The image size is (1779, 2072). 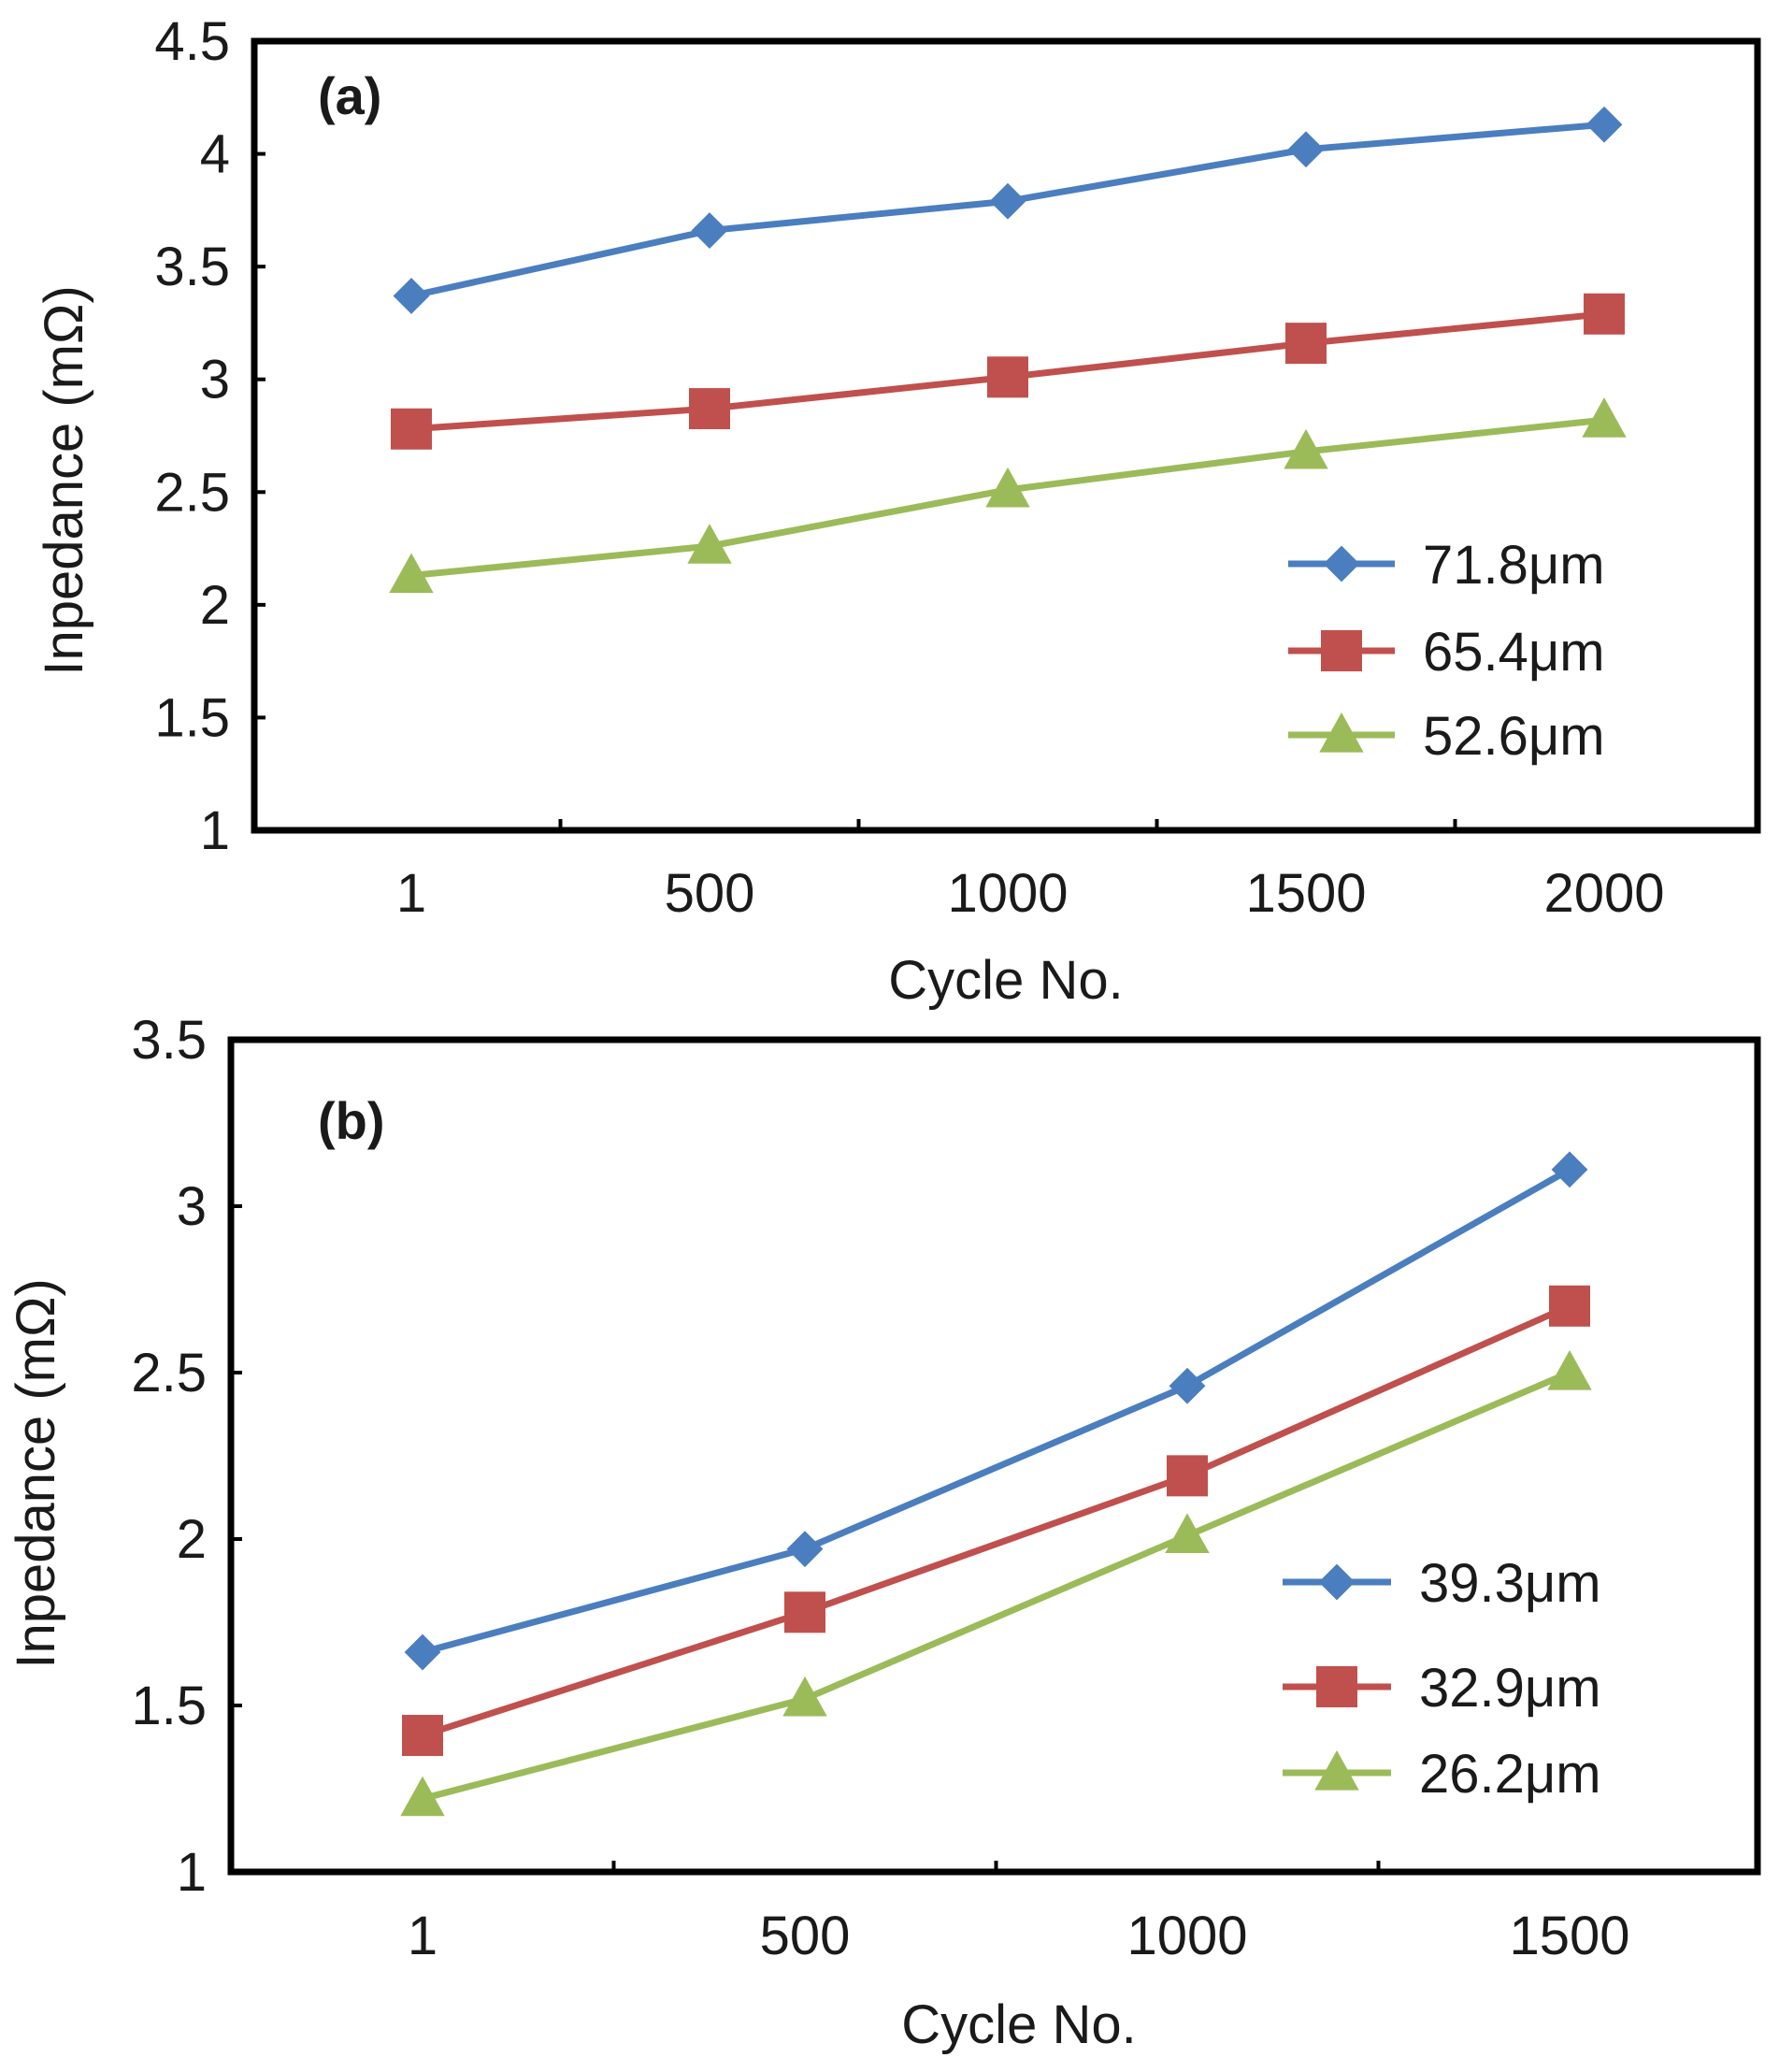 I want to click on y-tick-label: 4.5, so click(x=192, y=41).